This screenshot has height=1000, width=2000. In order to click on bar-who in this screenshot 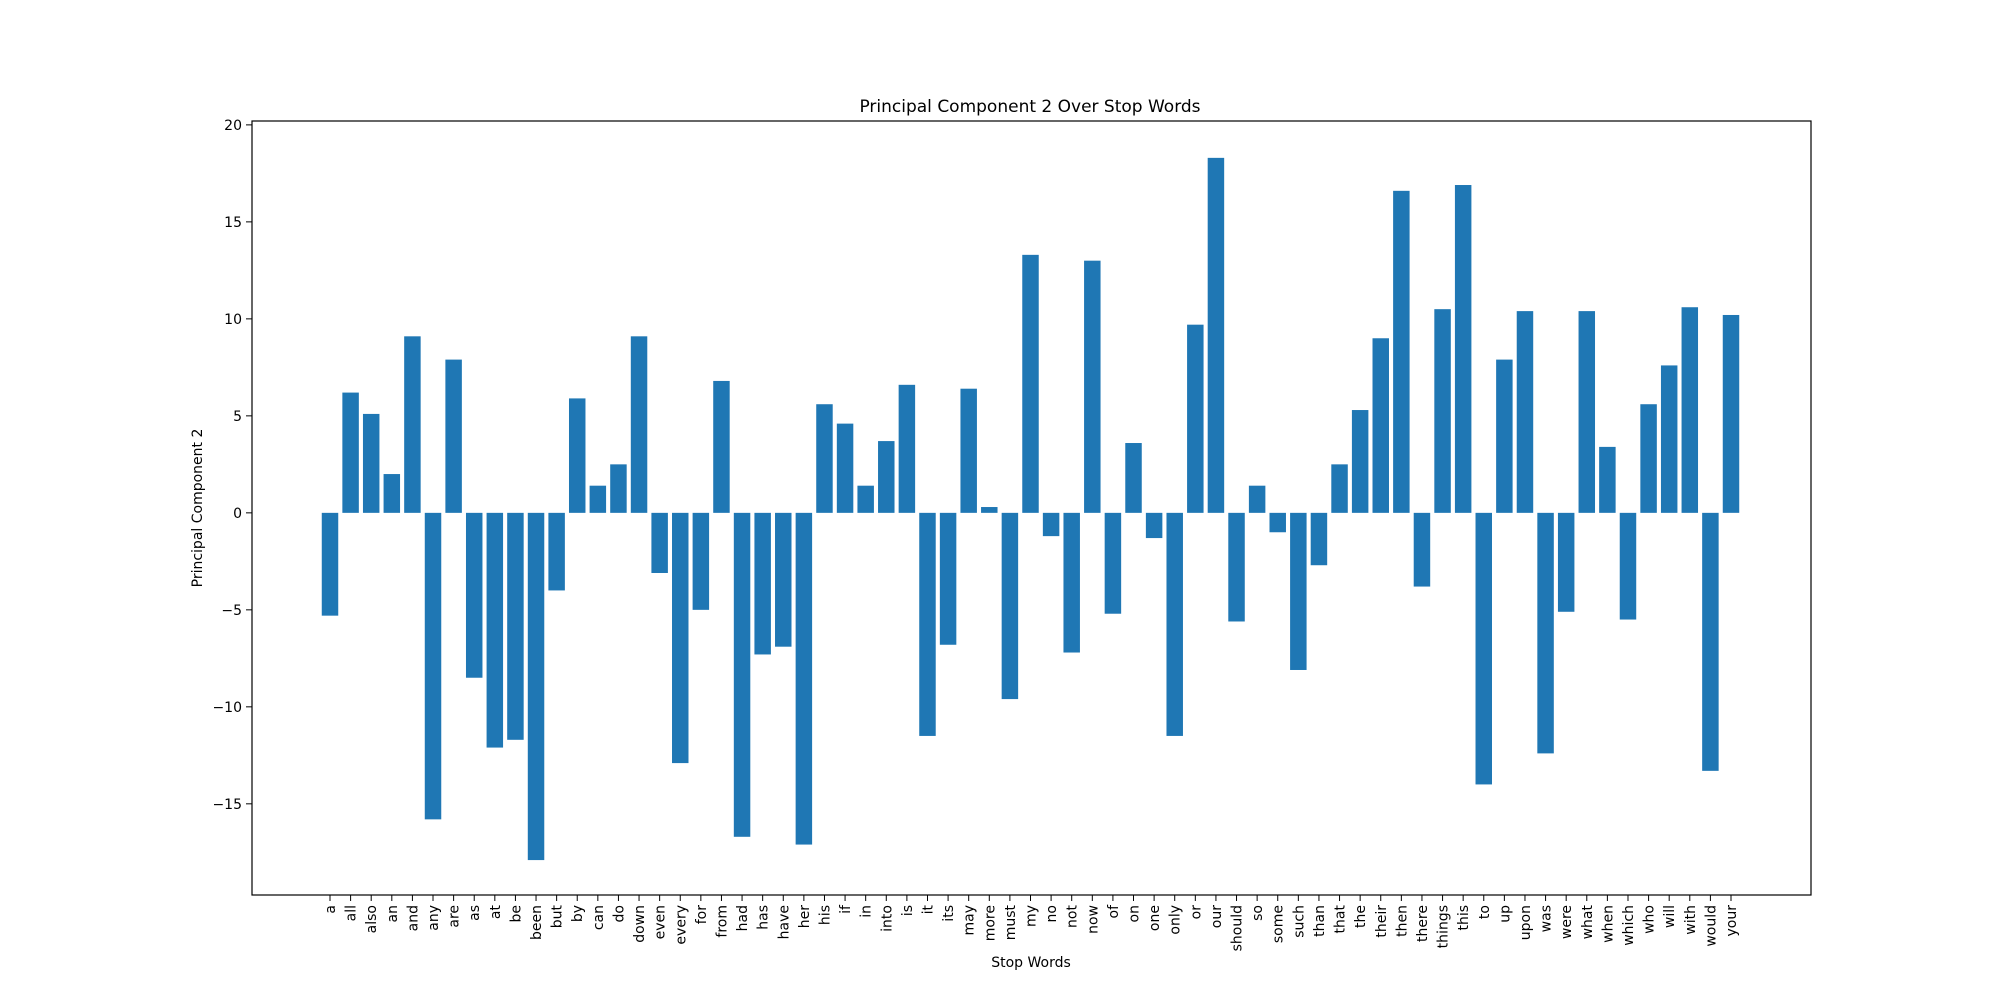, I will do `click(1648, 458)`.